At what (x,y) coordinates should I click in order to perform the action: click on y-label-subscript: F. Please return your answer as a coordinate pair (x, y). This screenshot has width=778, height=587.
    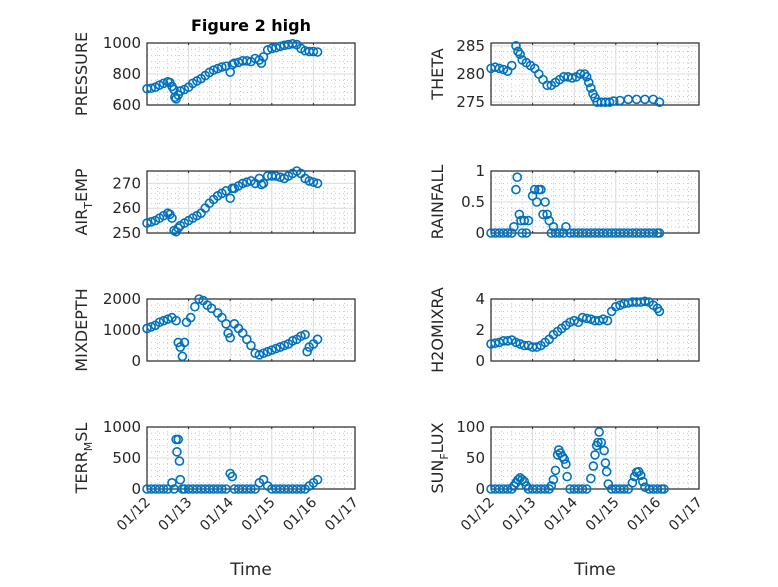
    Looking at the image, I should click on (444, 456).